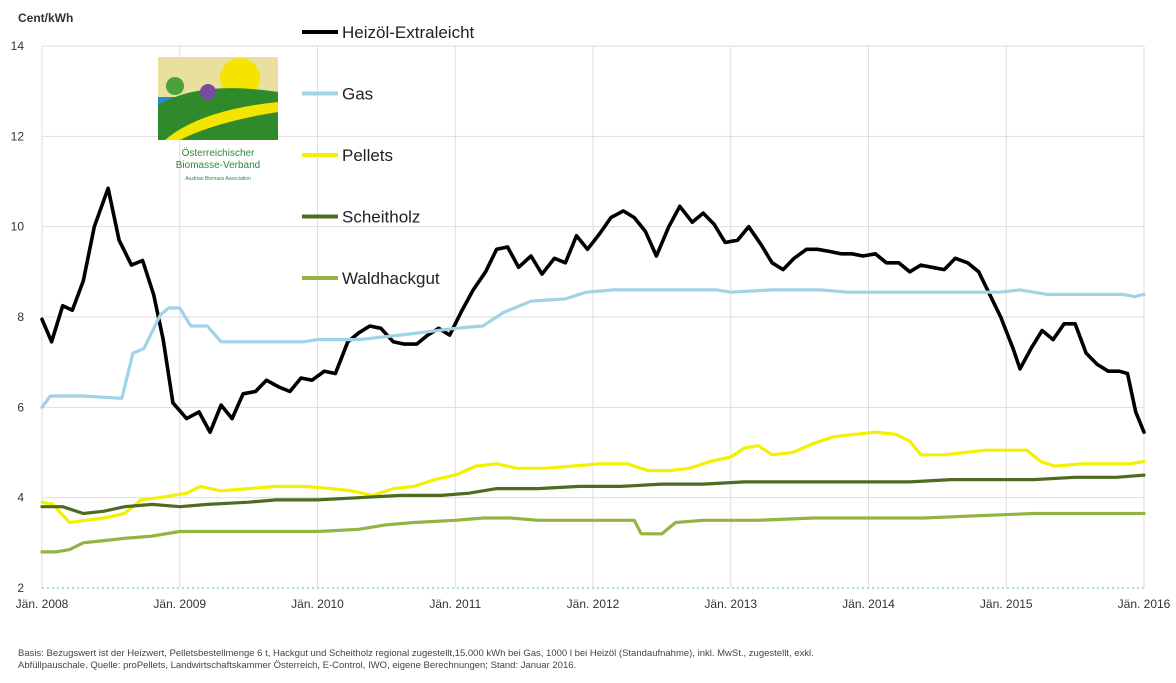 The image size is (1176, 683). Describe the element at coordinates (45, 18) in the screenshot. I see `y-axis-label: Cent/kWh` at that location.